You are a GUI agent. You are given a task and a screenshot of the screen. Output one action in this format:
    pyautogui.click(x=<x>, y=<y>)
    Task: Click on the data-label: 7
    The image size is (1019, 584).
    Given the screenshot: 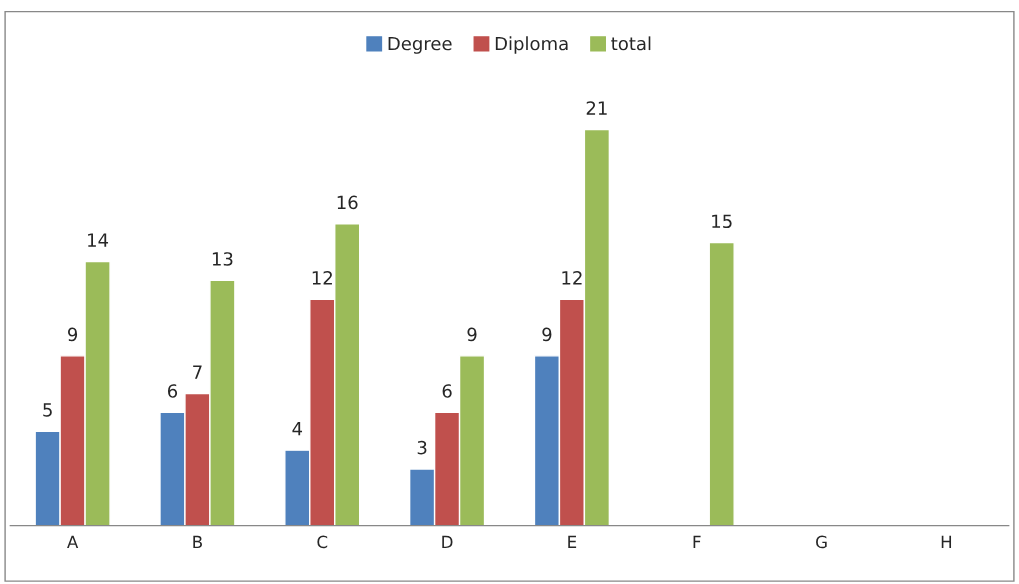 What is the action you would take?
    pyautogui.click(x=197, y=372)
    